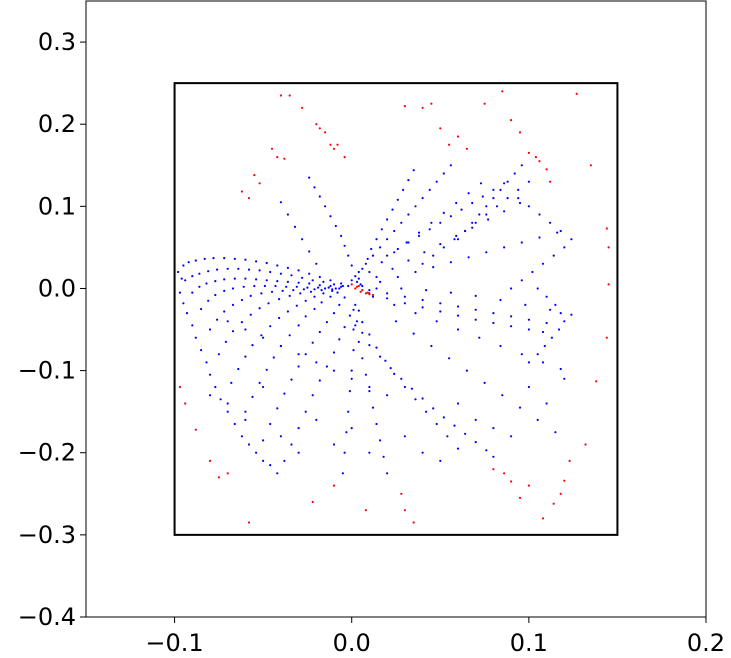 The image size is (731, 658). Describe the element at coordinates (47, 453) in the screenshot. I see `y-tick-label: −0.2` at that location.